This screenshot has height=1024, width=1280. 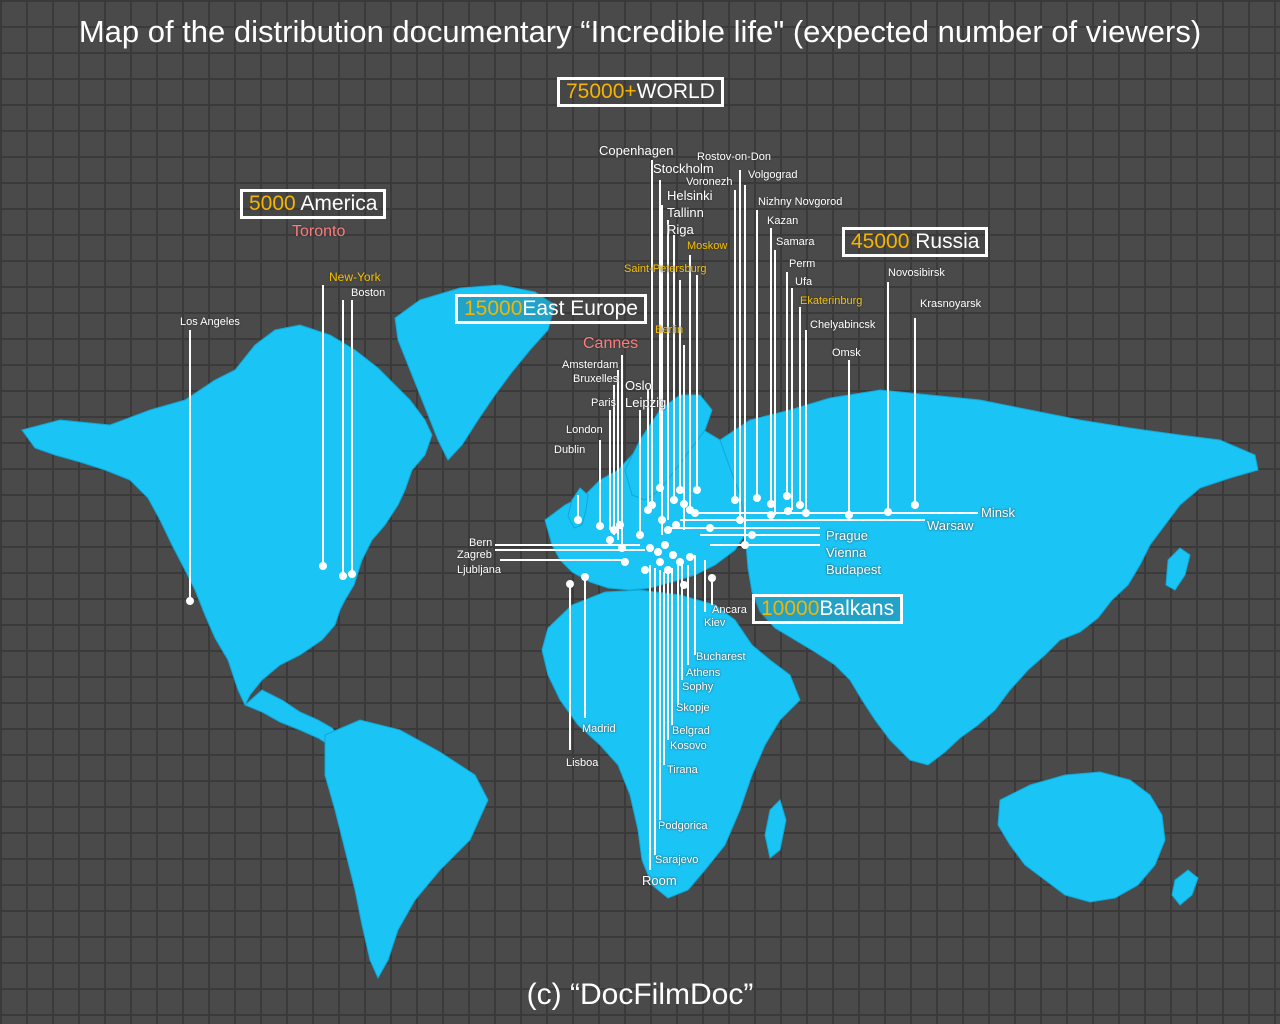 I want to click on city-label-voronezh: Voronezh, so click(x=709, y=182).